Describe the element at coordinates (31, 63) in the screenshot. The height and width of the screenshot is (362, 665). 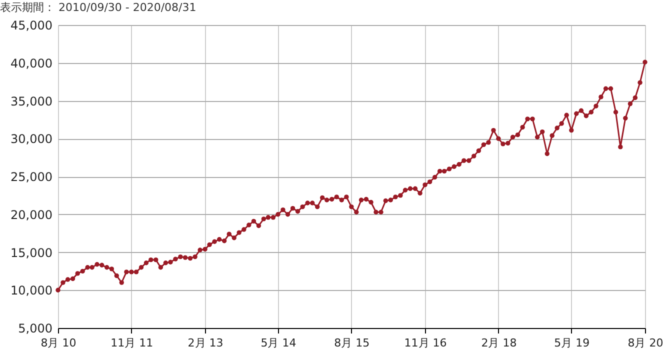
I see `y-tick-label: 40,000` at that location.